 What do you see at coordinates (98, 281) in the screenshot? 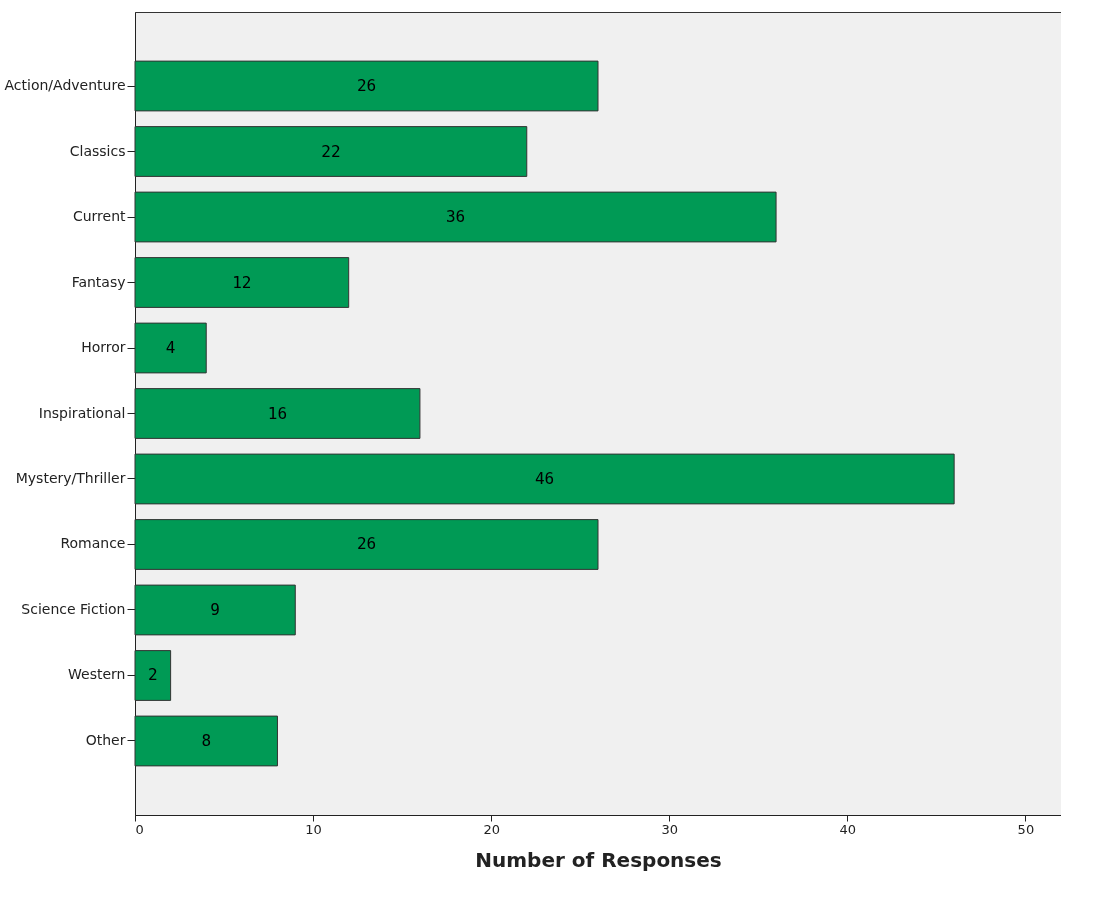
I see `y-tick-label: Fantasy` at bounding box center [98, 281].